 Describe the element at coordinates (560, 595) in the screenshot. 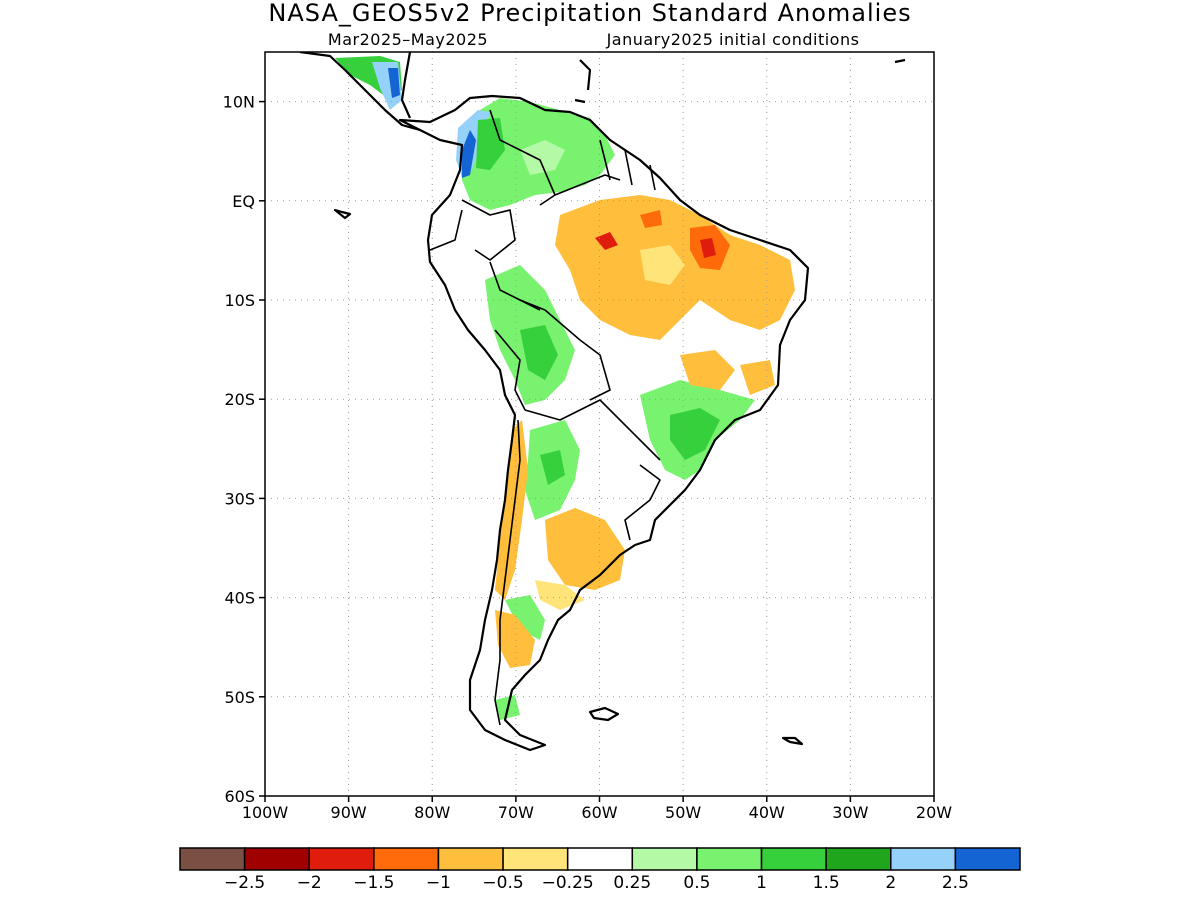

I see `argentina-dry-light` at that location.